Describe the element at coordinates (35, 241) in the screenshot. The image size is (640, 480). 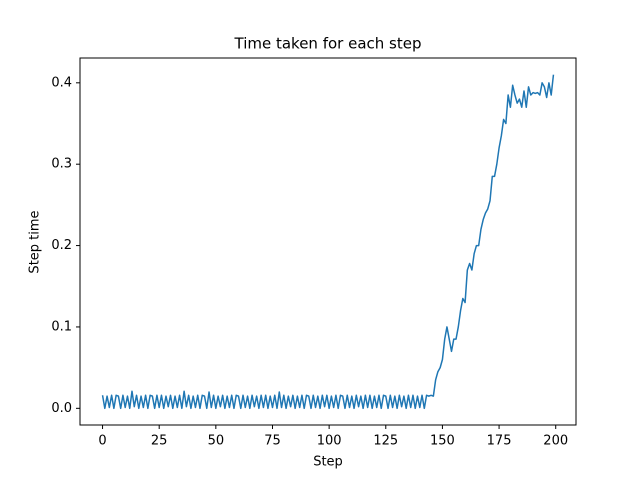
I see `y-axis-label: Step time` at that location.